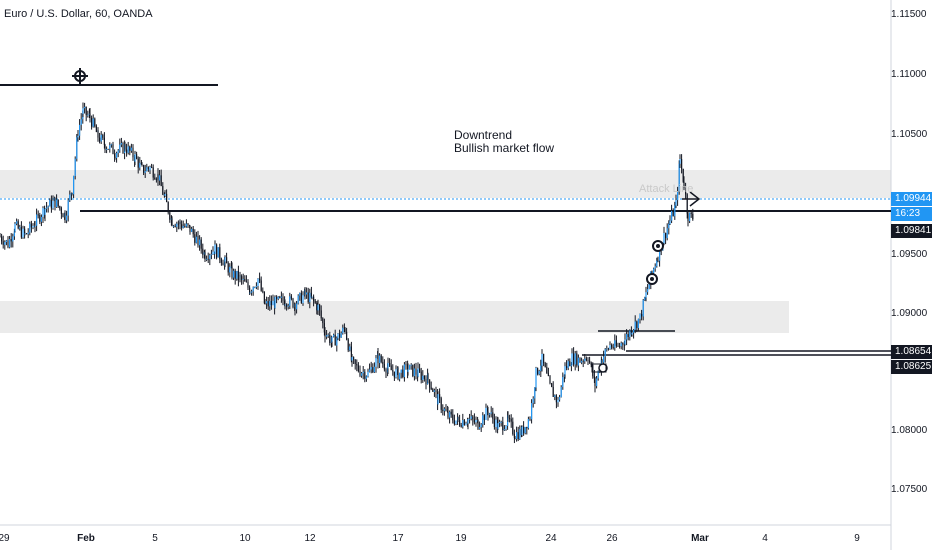 Image resolution: width=932 pixels, height=550 pixels. I want to click on price-label: 1.10500, so click(909, 134).